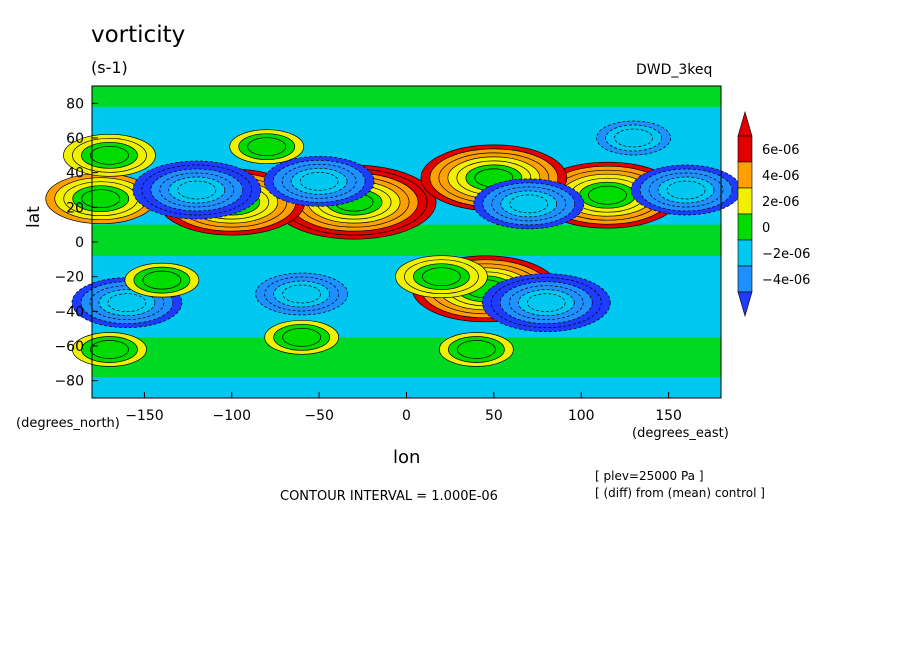  What do you see at coordinates (581, 416) in the screenshot?
I see `x-tick-label: 100` at bounding box center [581, 416].